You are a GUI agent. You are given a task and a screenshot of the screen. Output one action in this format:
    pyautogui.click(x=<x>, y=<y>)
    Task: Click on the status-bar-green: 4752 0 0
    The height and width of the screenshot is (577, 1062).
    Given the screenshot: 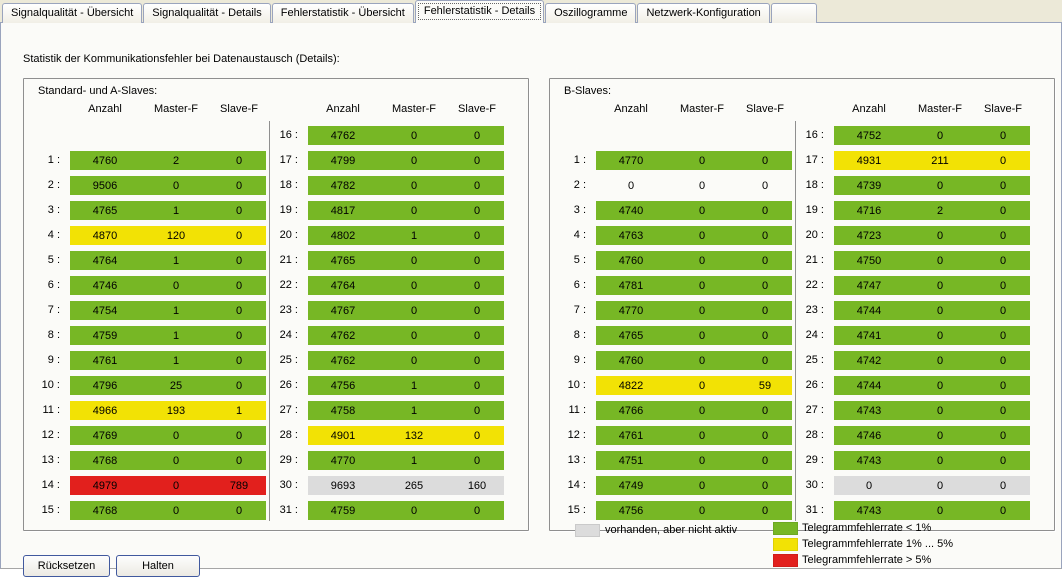 What is the action you would take?
    pyautogui.click(x=932, y=135)
    